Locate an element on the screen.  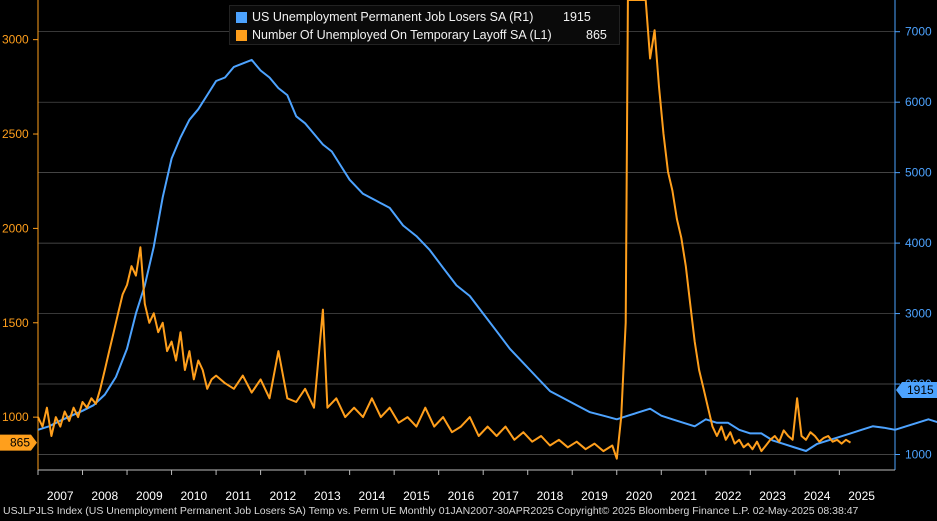
end-label-temporary-box is located at coordinates (18, 442).